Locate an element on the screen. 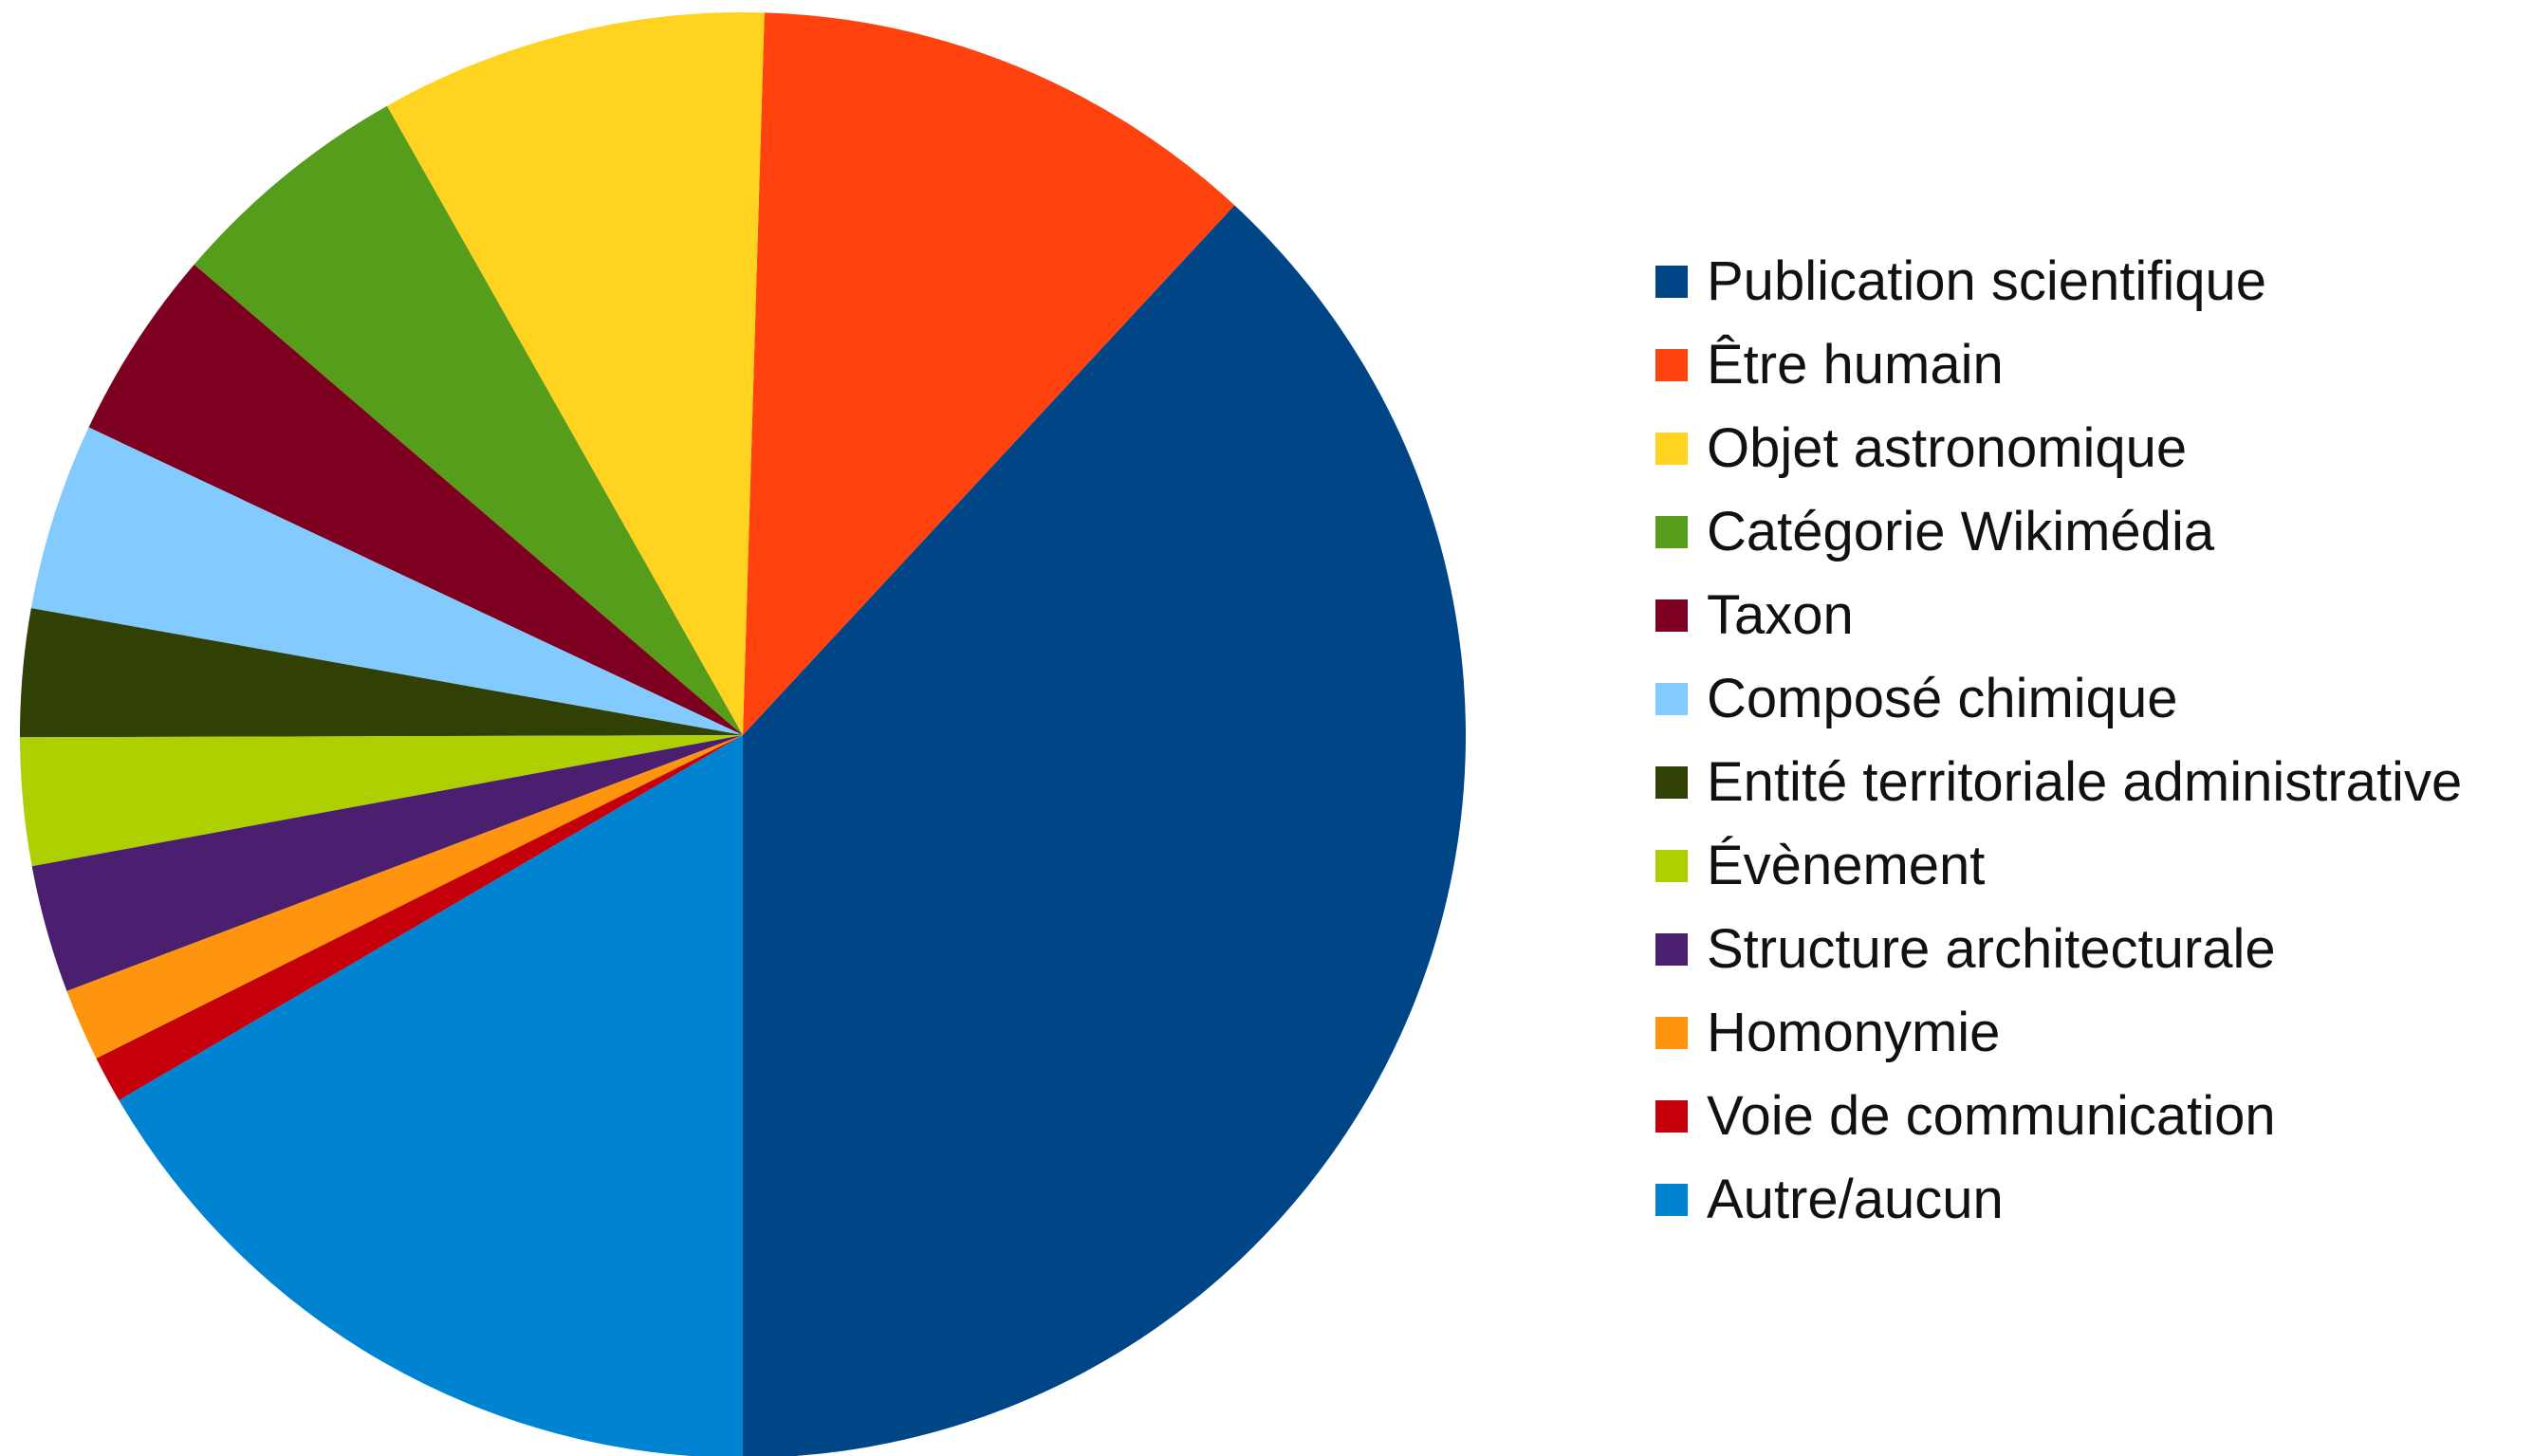  legend-label: Homonymie is located at coordinates (1854, 1033).